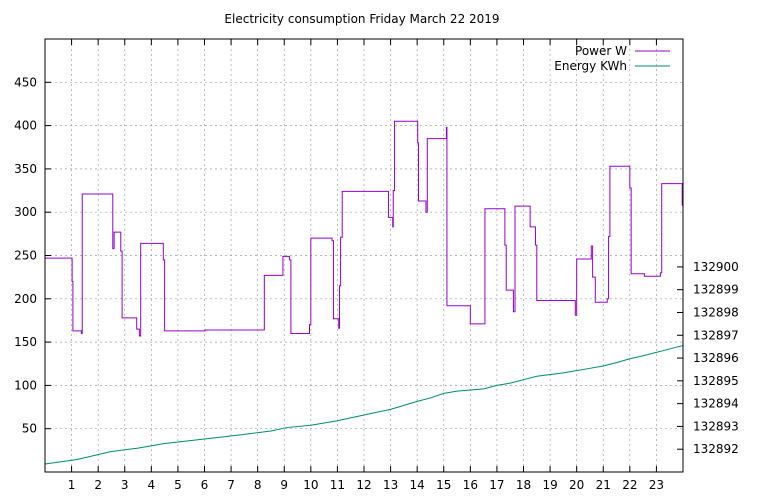  Describe the element at coordinates (205, 485) in the screenshot. I see `x-tick-label: 6` at that location.